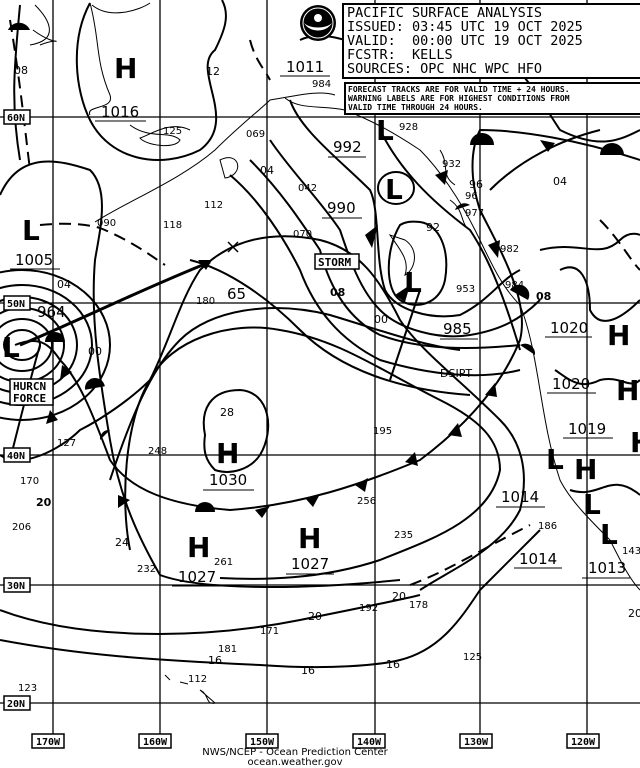 Image resolution: width=640 pixels, height=768 pixels. What do you see at coordinates (403, 535) in the screenshot?
I see `svg-text: 235` at bounding box center [403, 535].